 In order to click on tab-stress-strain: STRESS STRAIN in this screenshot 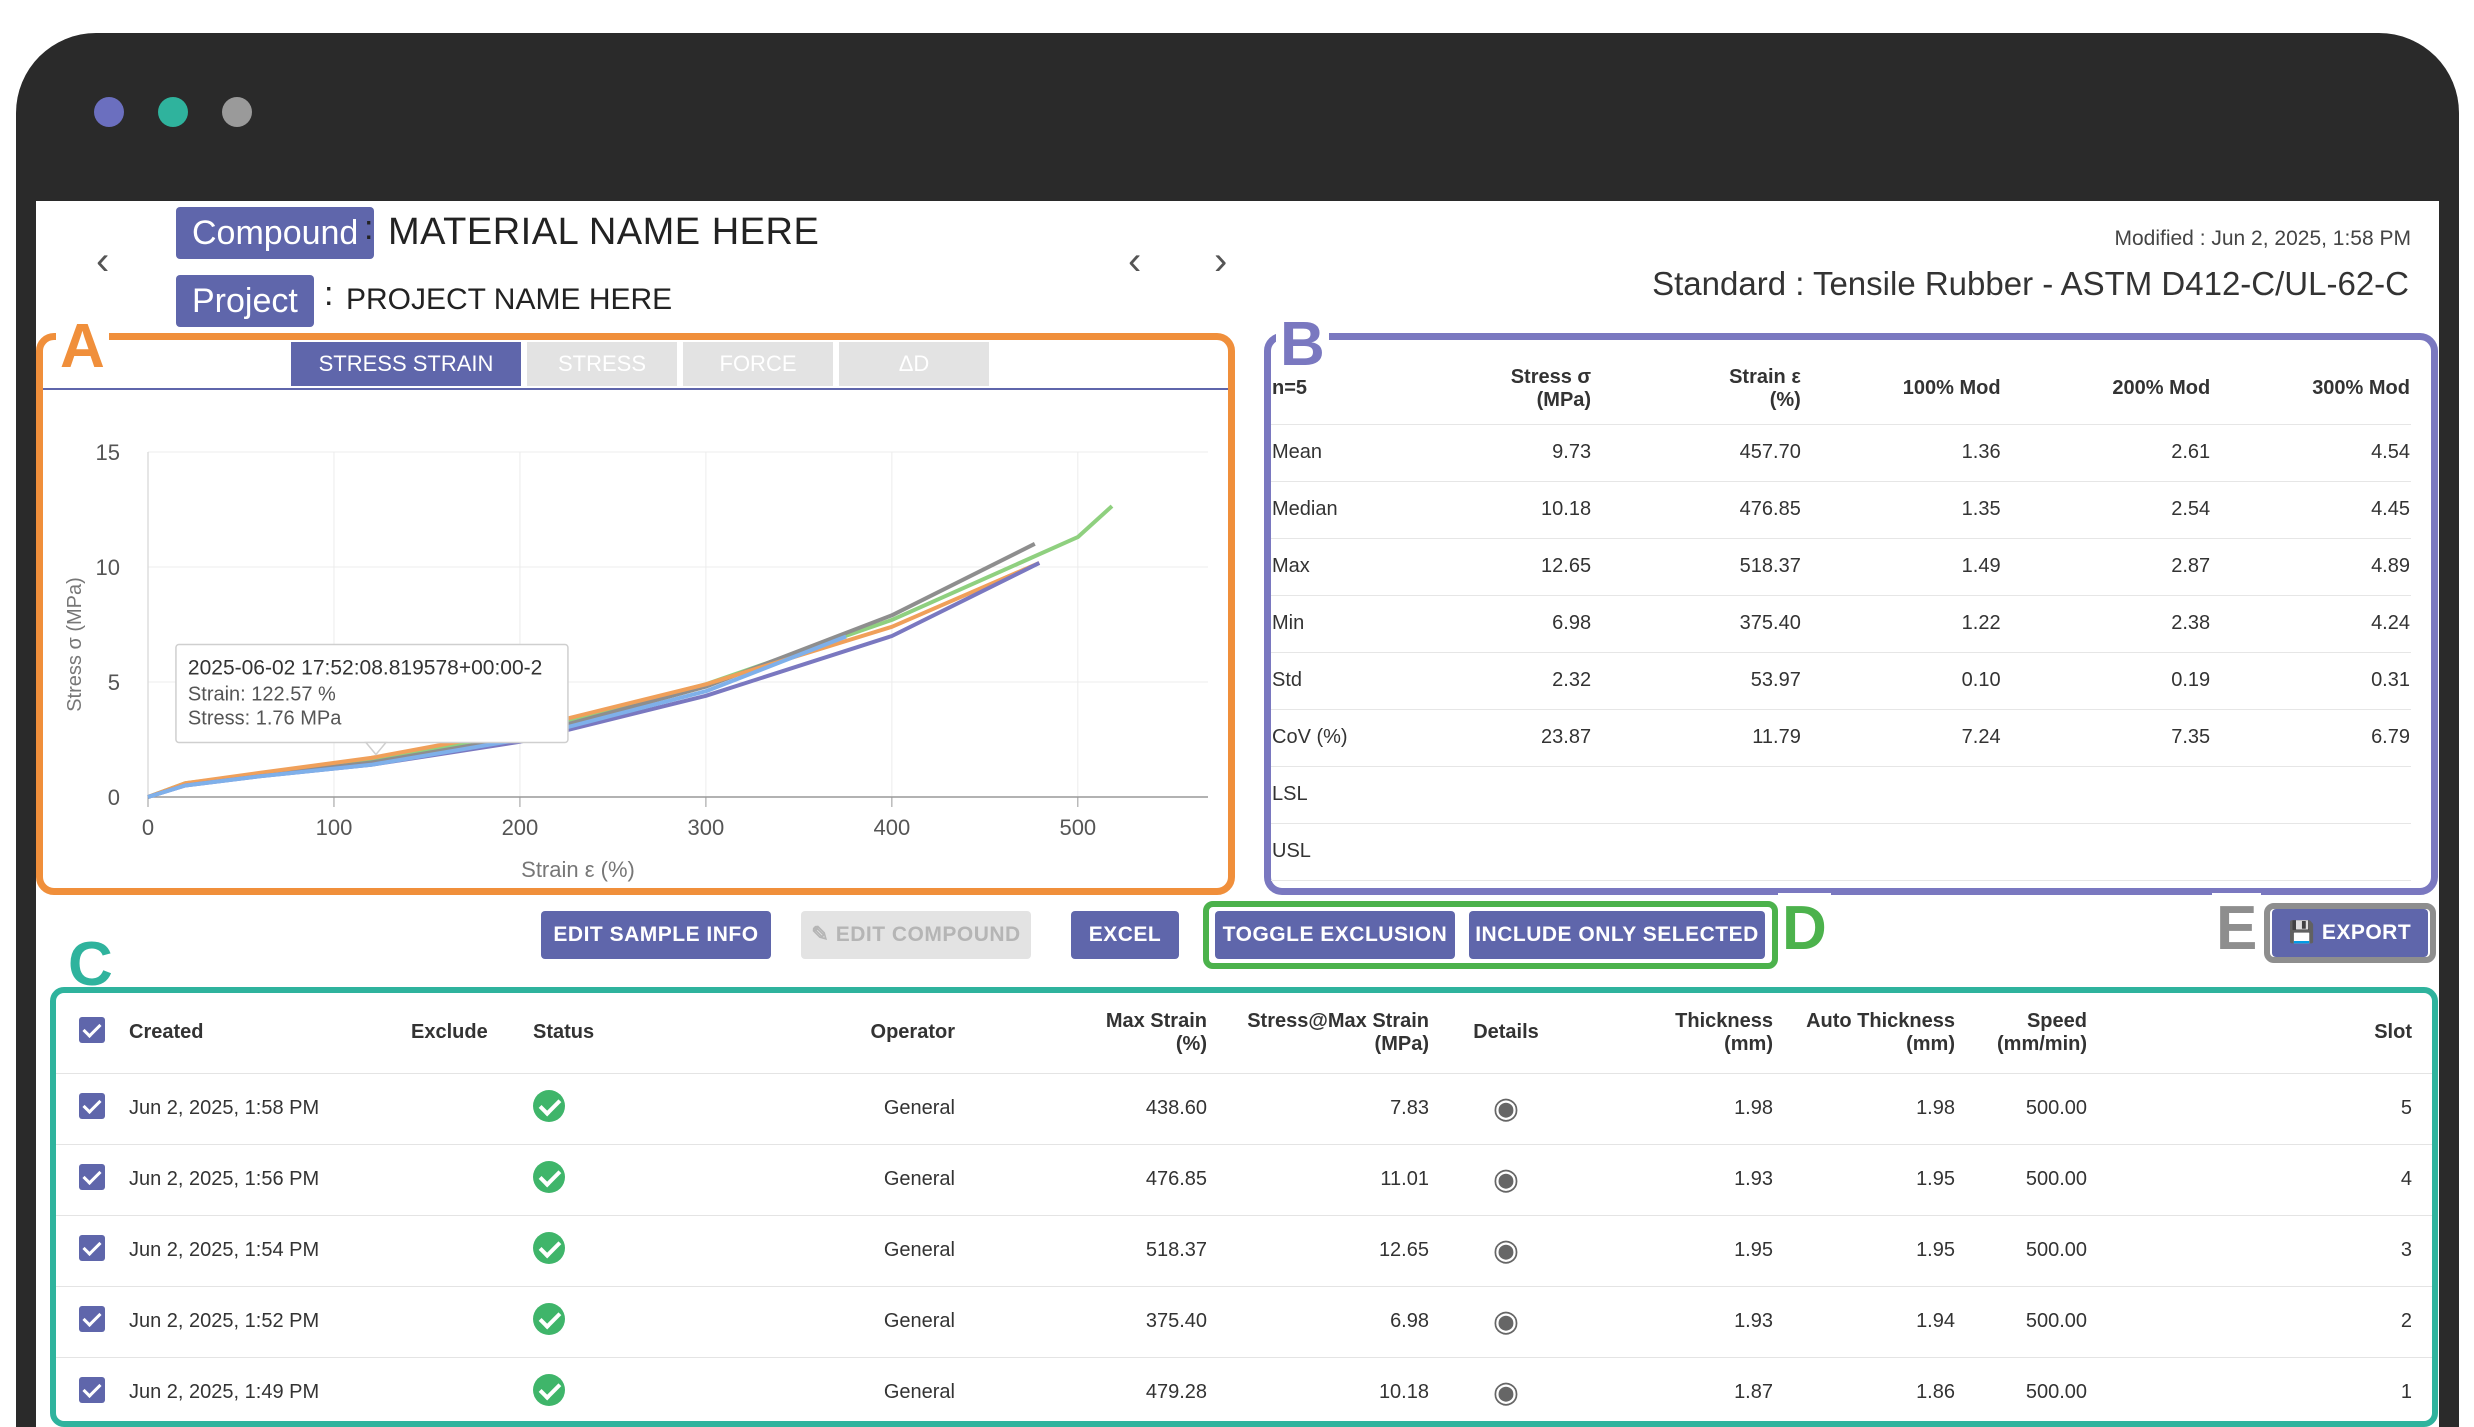, I will do `click(406, 364)`.